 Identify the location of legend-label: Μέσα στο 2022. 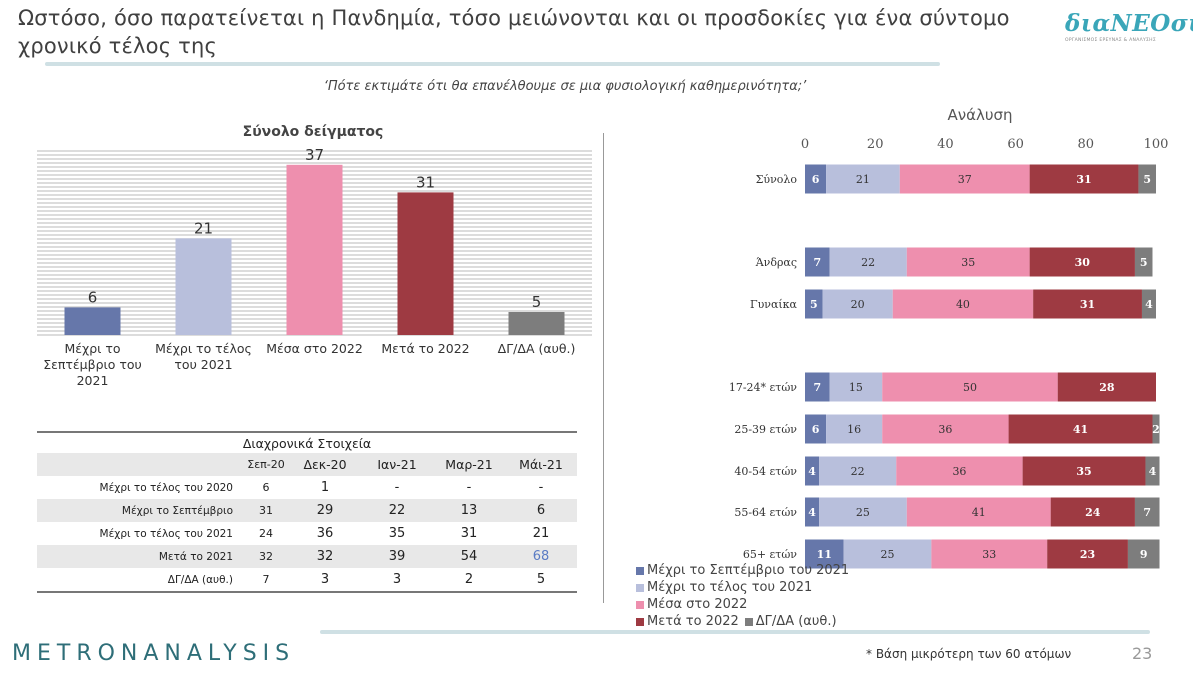
(697, 604).